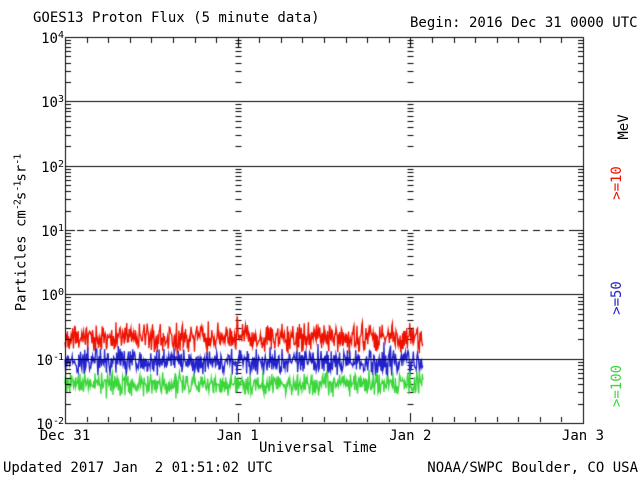 The image size is (640, 480). What do you see at coordinates (237, 436) in the screenshot?
I see `x-tick-label: Jan 1` at bounding box center [237, 436].